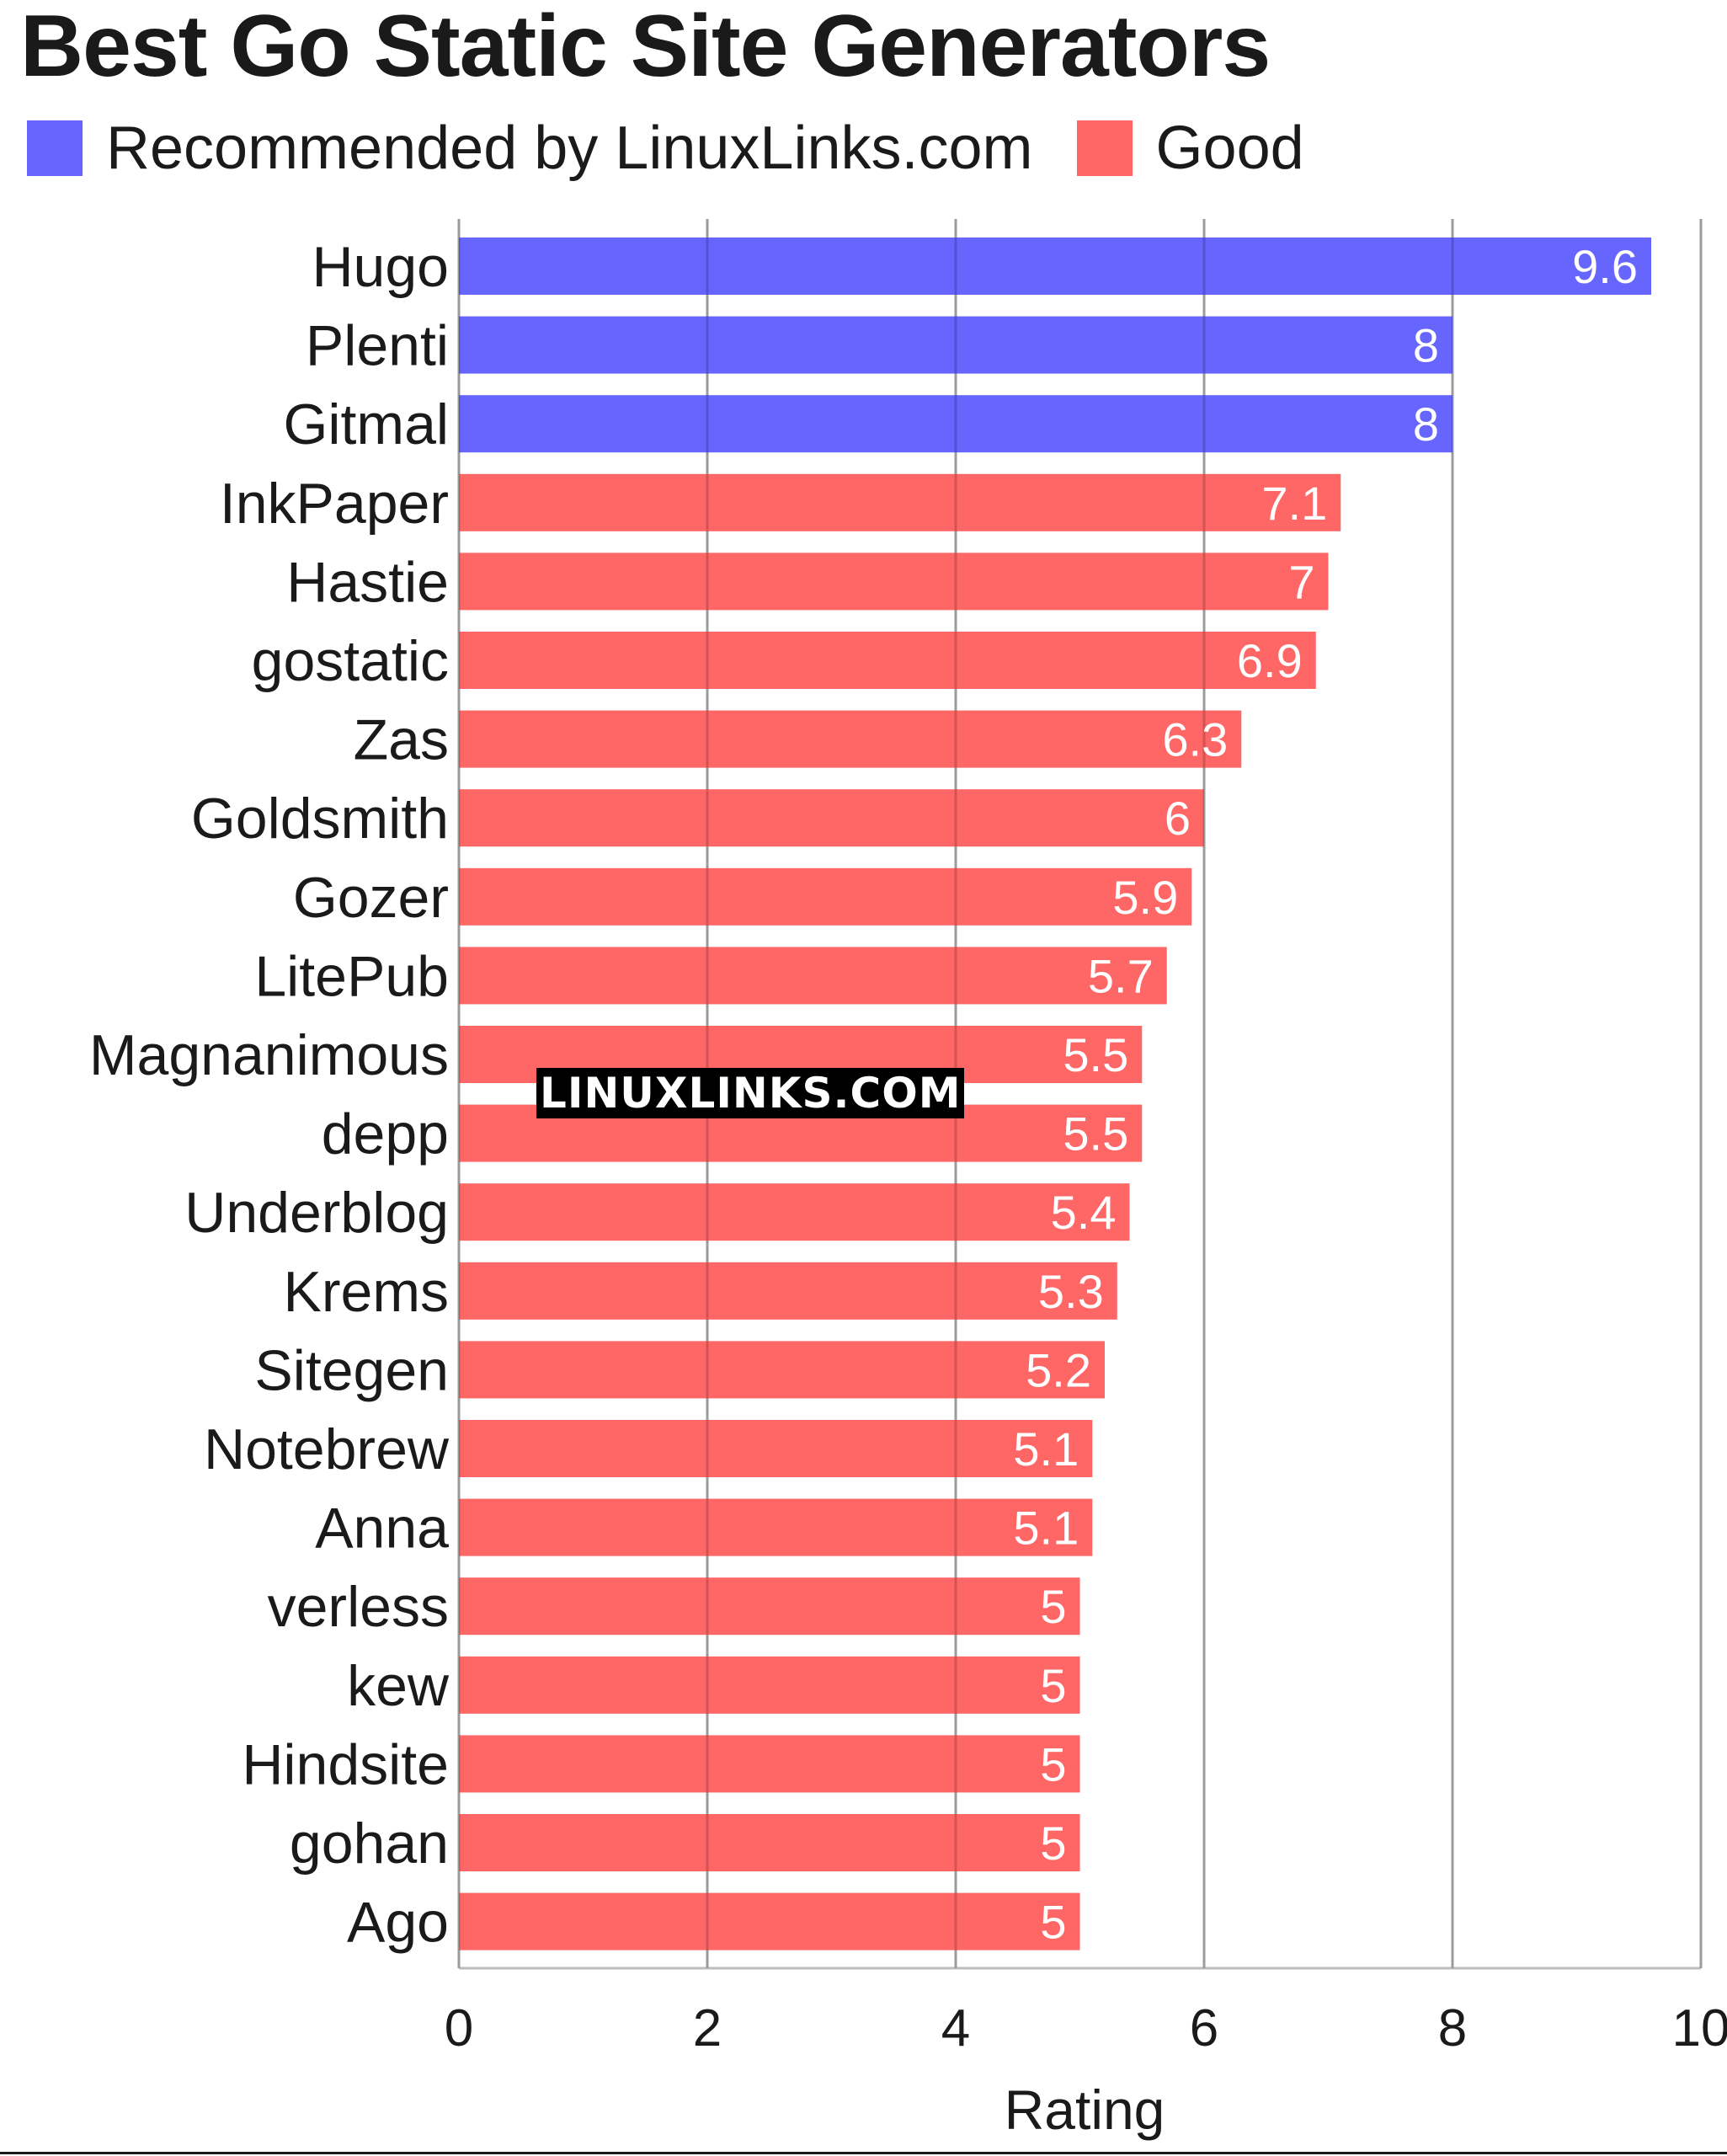 The width and height of the screenshot is (1727, 2156). Describe the element at coordinates (900, 502) in the screenshot. I see `bar-inkpaper` at that location.